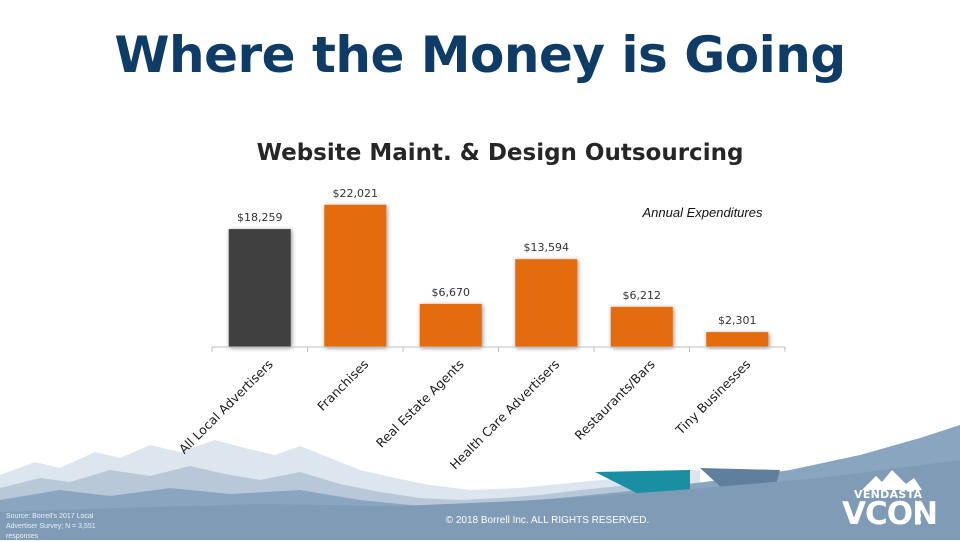  What do you see at coordinates (888, 494) in the screenshot?
I see `logo-brand: VENDASTA` at bounding box center [888, 494].